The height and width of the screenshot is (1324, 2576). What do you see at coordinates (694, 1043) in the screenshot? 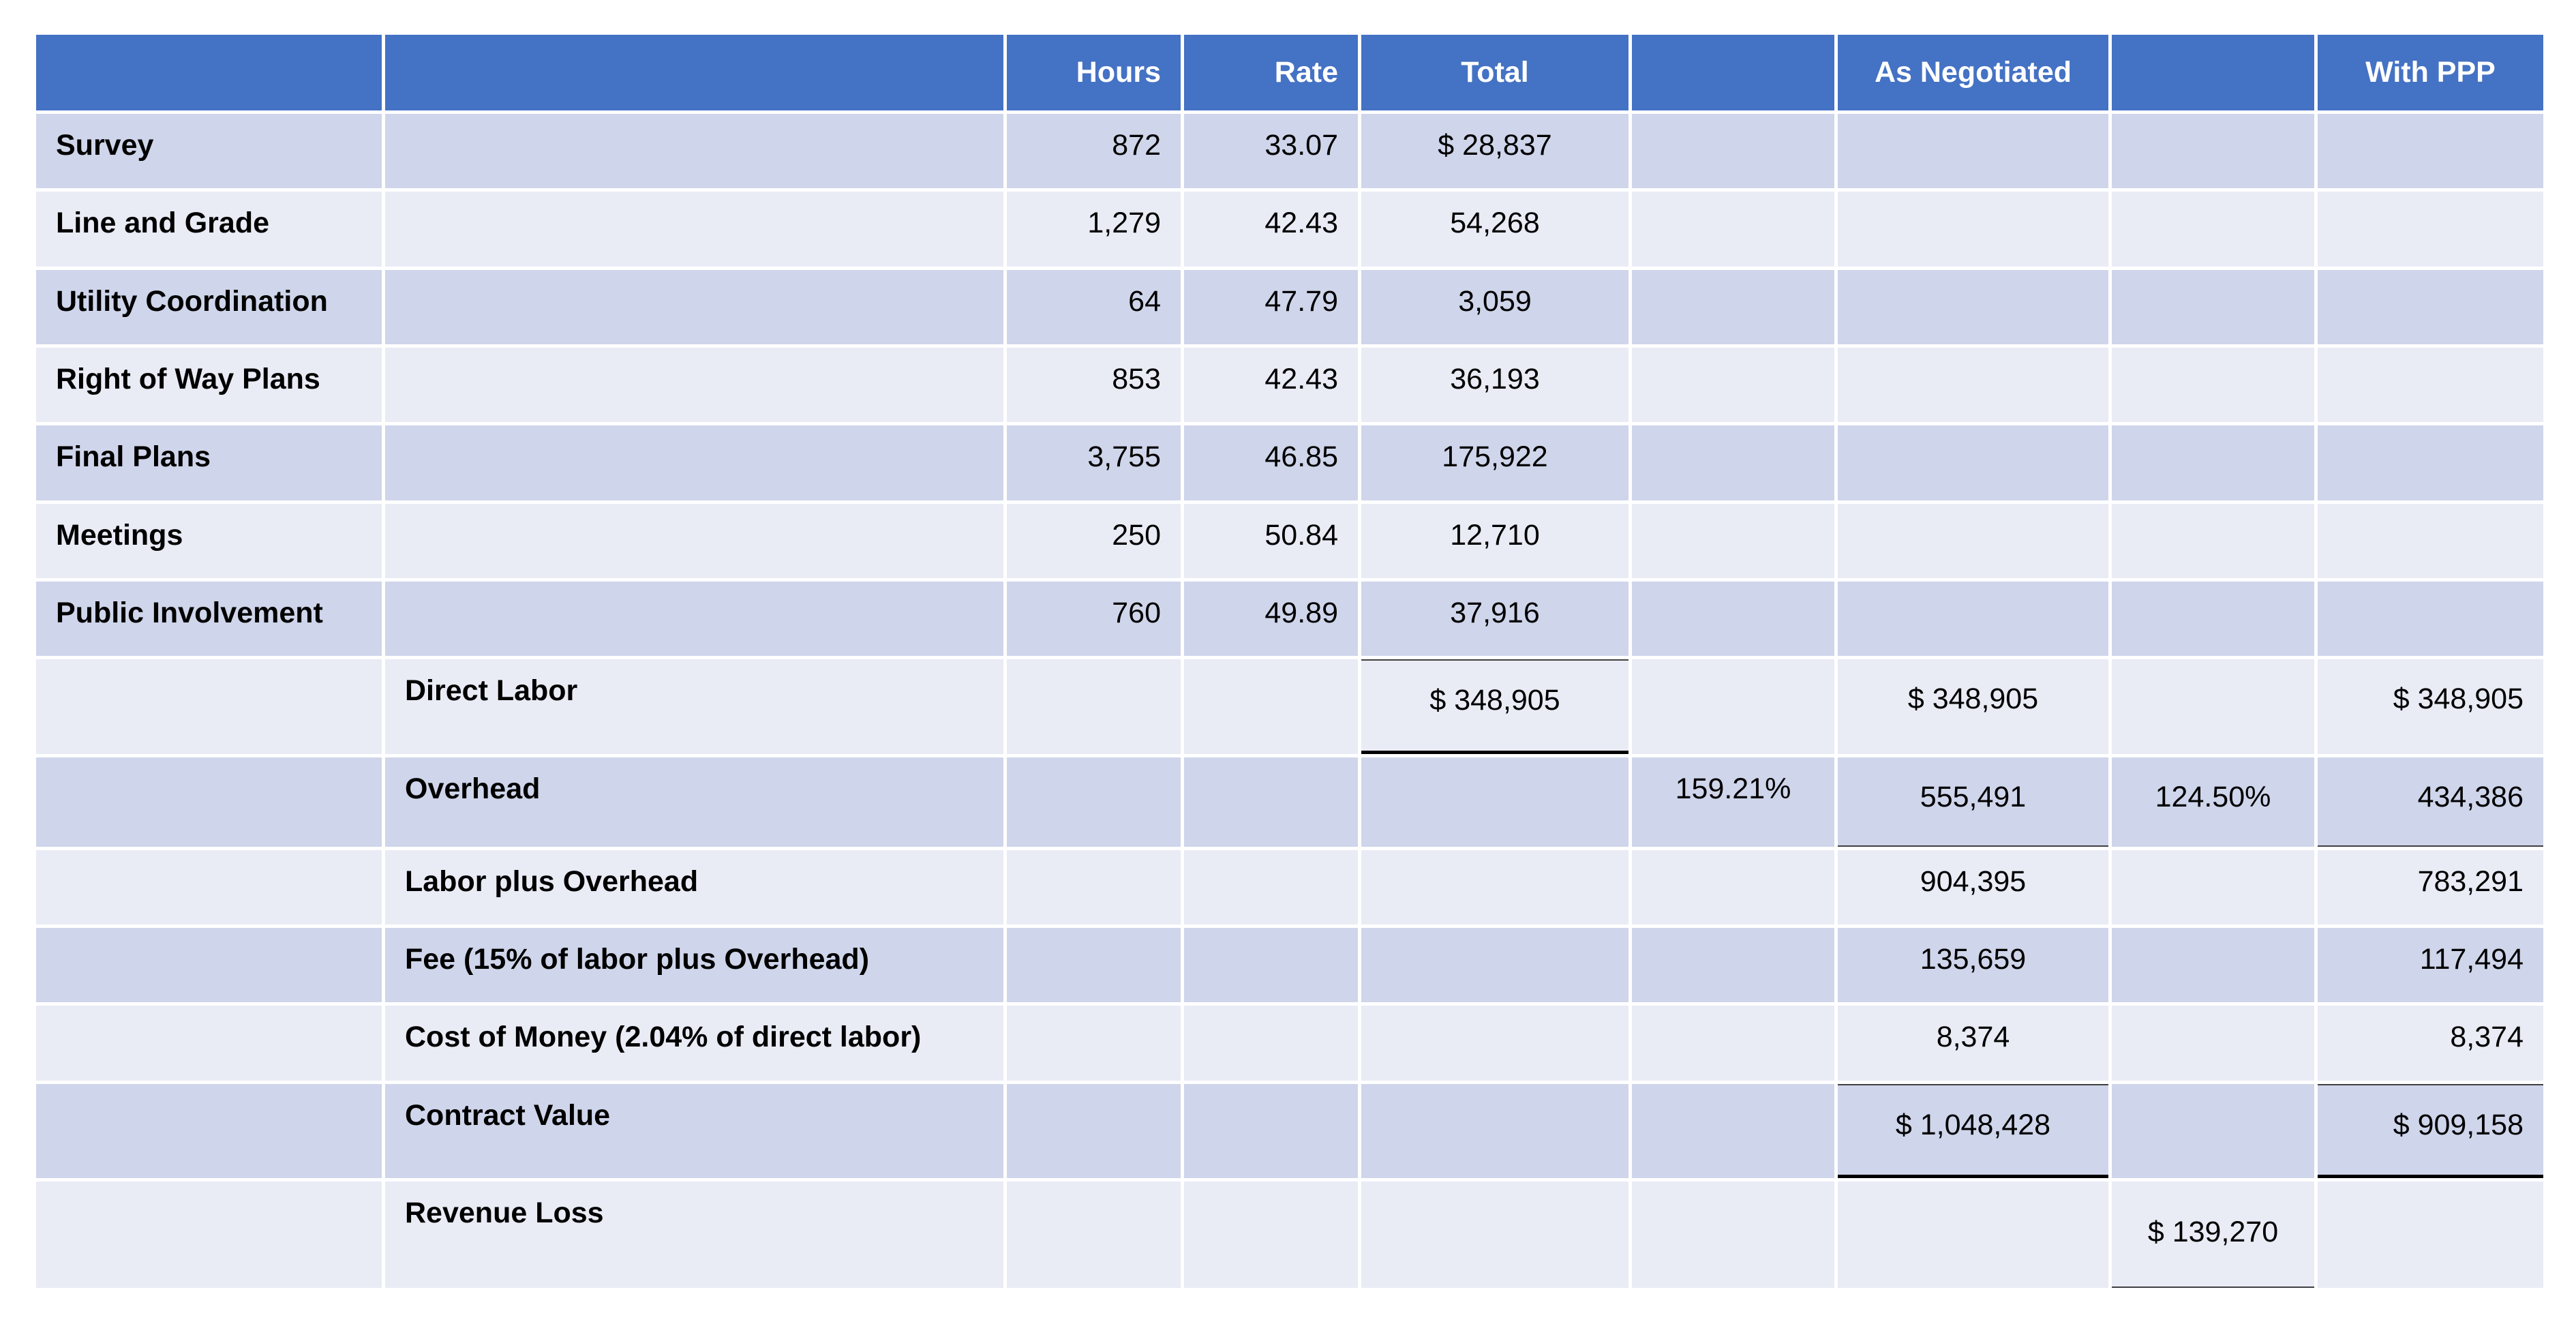
I see `summary-label: Cost of Money (2.04% of direct labor)` at bounding box center [694, 1043].